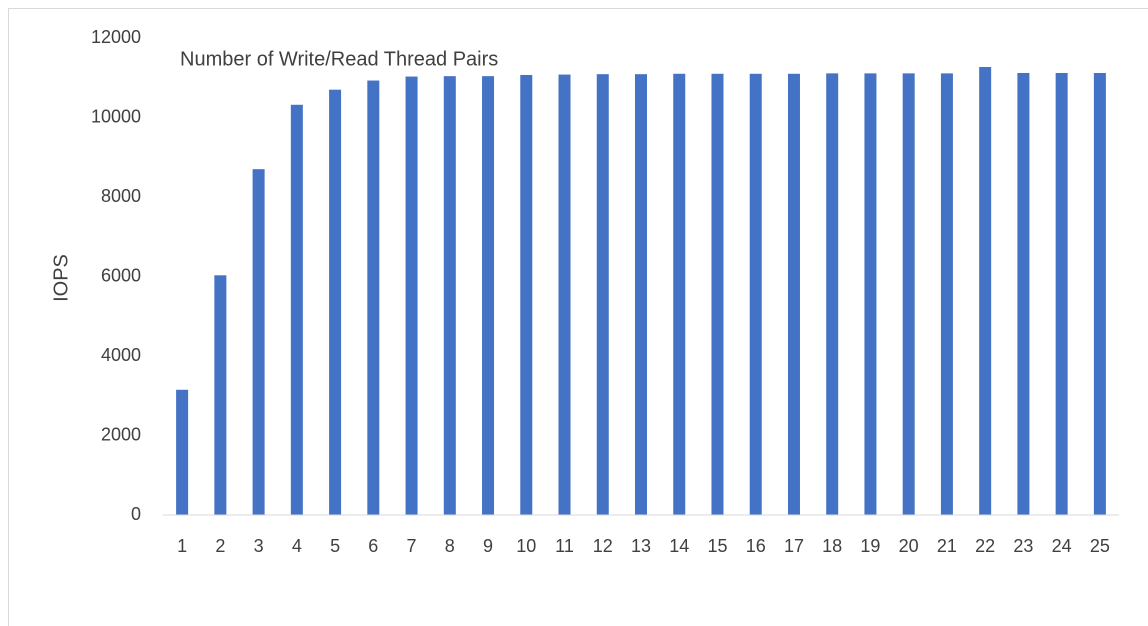 This screenshot has width=1148, height=626. I want to click on x-tick-label: 23, so click(1023, 546).